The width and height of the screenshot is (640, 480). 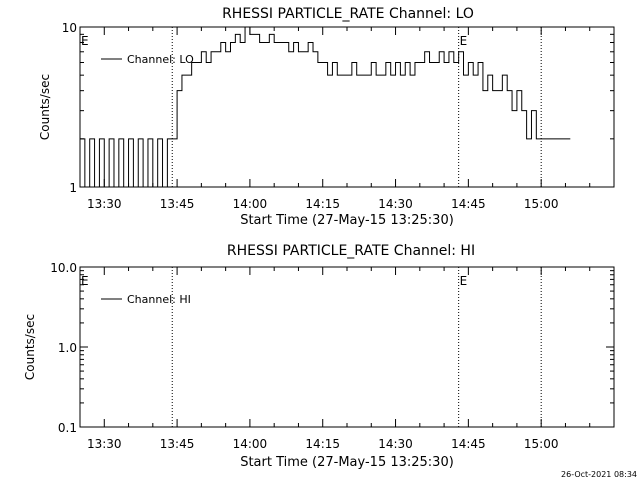 What do you see at coordinates (73, 188) in the screenshot?
I see `y-tick-label: 1` at bounding box center [73, 188].